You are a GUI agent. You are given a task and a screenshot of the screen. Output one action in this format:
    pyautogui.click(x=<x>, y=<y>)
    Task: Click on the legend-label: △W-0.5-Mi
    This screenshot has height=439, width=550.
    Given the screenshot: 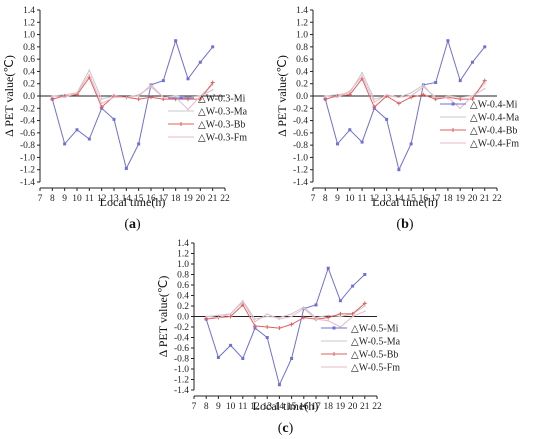 What is the action you would take?
    pyautogui.click(x=375, y=329)
    